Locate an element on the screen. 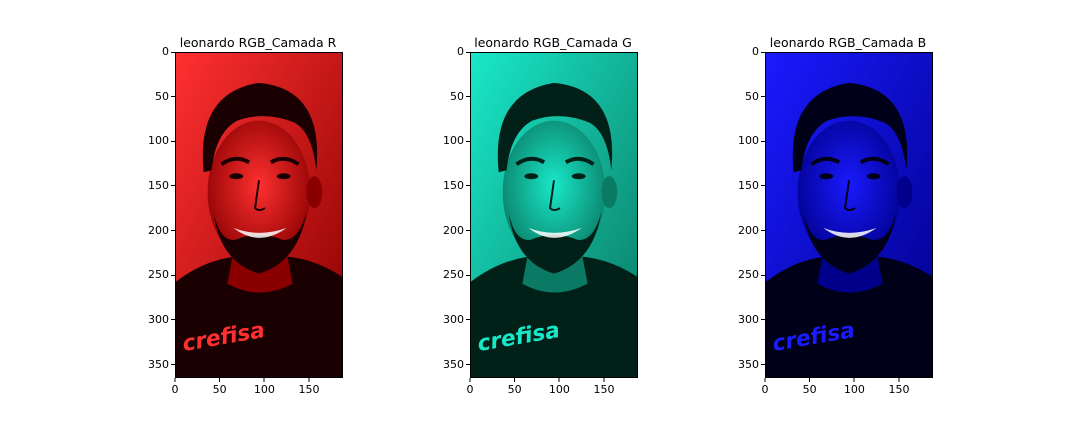 The width and height of the screenshot is (1080, 432). image-green-channel: crefisa is located at coordinates (554, 215).